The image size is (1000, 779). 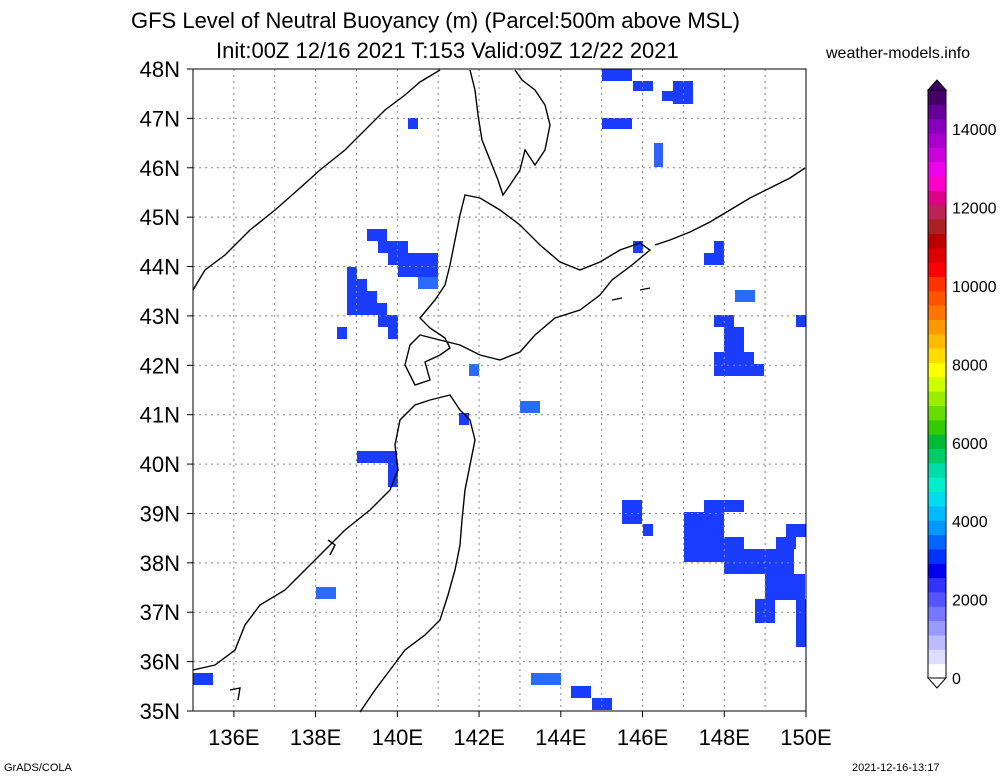 What do you see at coordinates (974, 405) in the screenshot?
I see `colorbar-labels: 0 2000 4000 6000 8000 10000 12000 14000` at bounding box center [974, 405].